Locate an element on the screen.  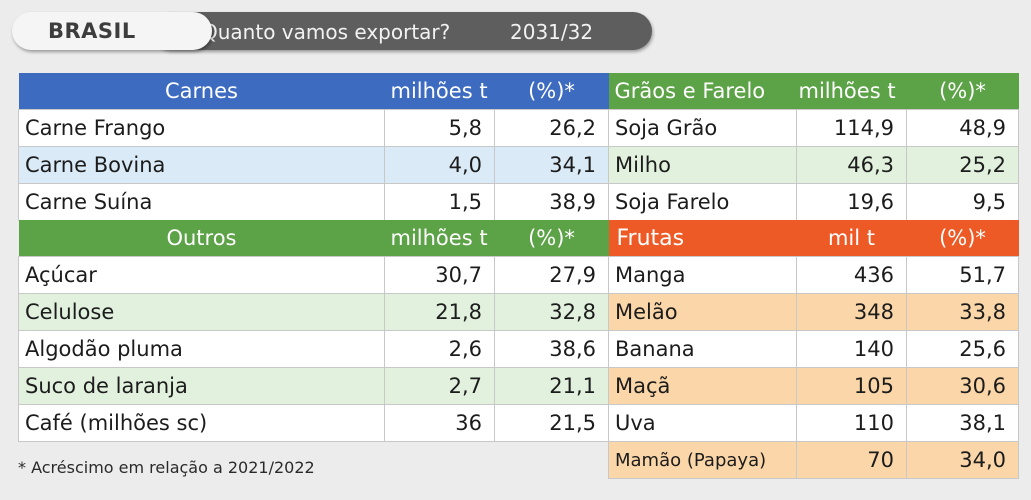
row-value: 46,3 is located at coordinates (851, 165).